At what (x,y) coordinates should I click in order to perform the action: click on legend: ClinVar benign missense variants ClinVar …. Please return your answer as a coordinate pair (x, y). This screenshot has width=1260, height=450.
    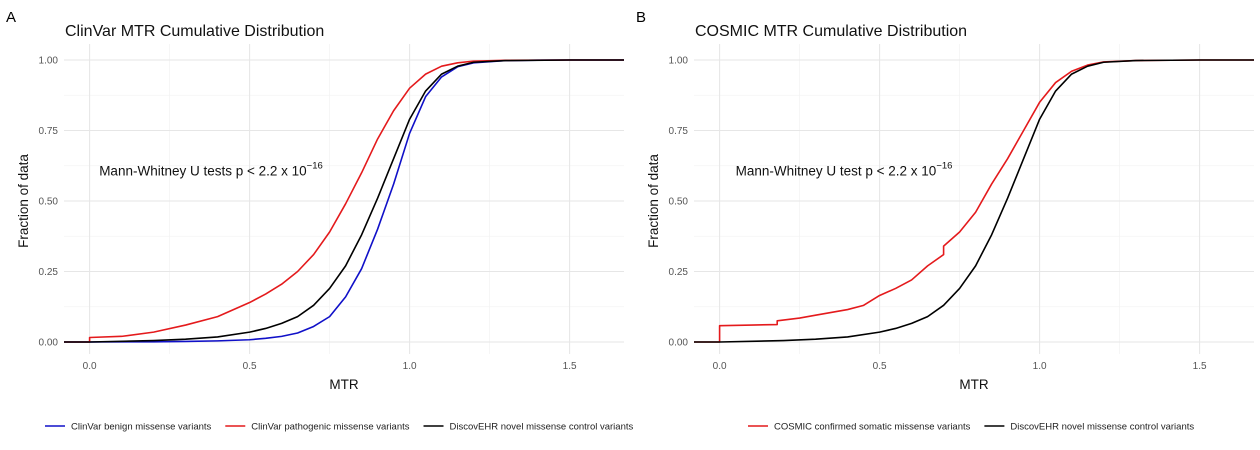
    Looking at the image, I should click on (339, 427).